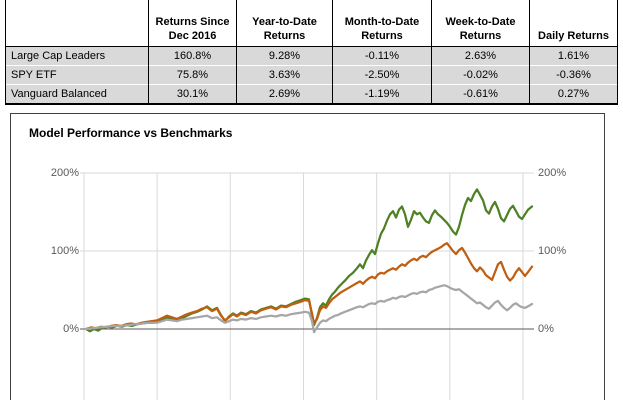 The height and width of the screenshot is (400, 623). What do you see at coordinates (480, 75) in the screenshot?
I see `cell-spy-wtd: -0.02%` at bounding box center [480, 75].